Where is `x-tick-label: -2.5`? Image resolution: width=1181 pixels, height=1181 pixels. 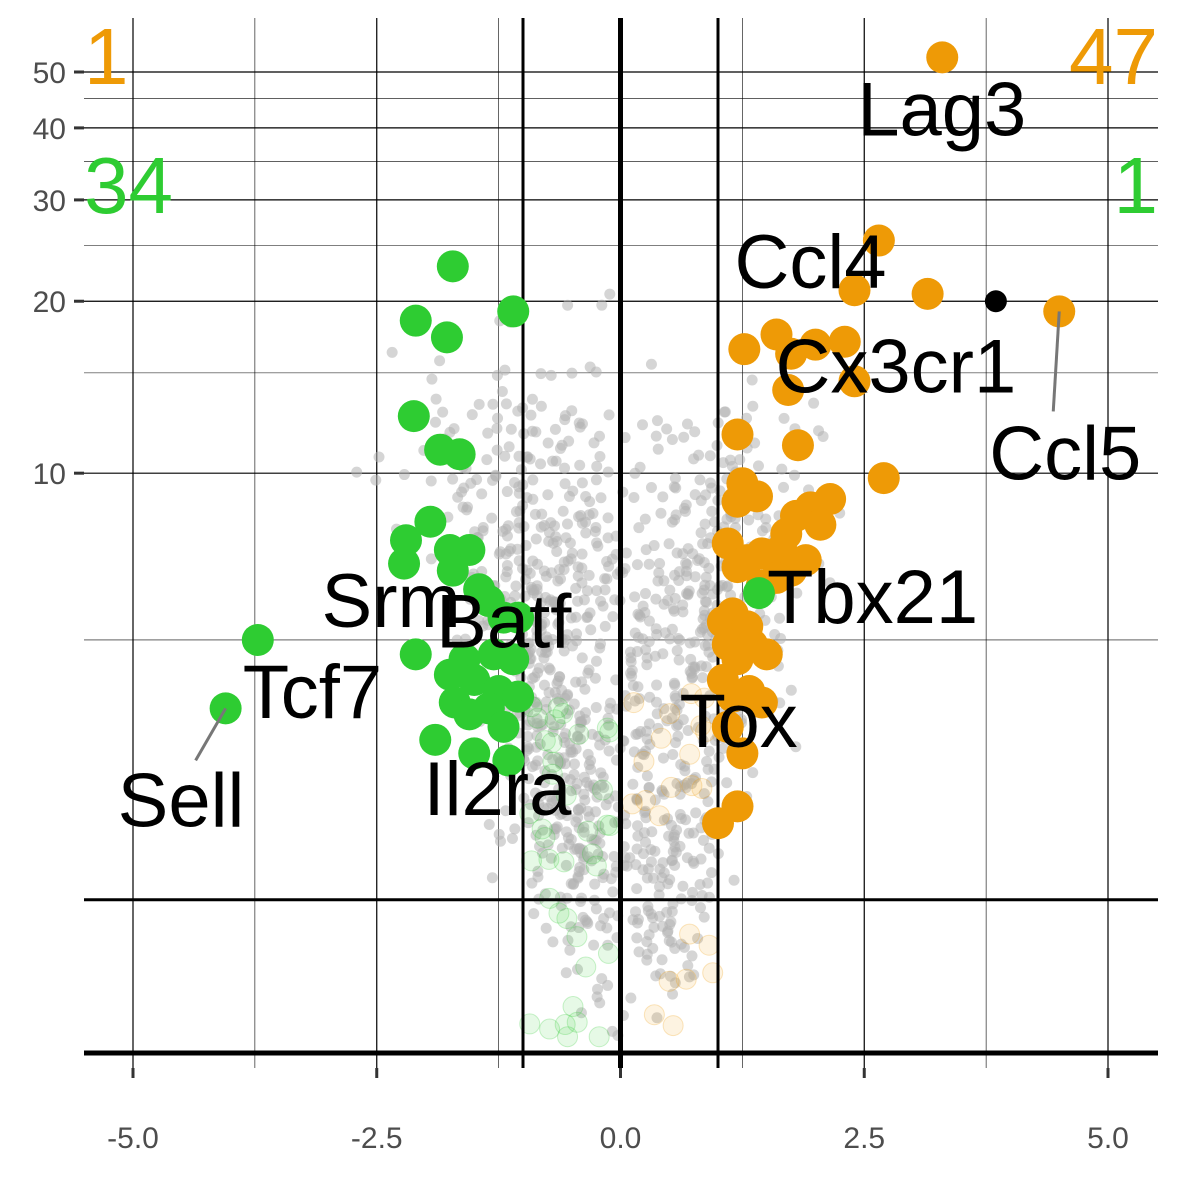 x-tick-label: -2.5 is located at coordinates (377, 1138).